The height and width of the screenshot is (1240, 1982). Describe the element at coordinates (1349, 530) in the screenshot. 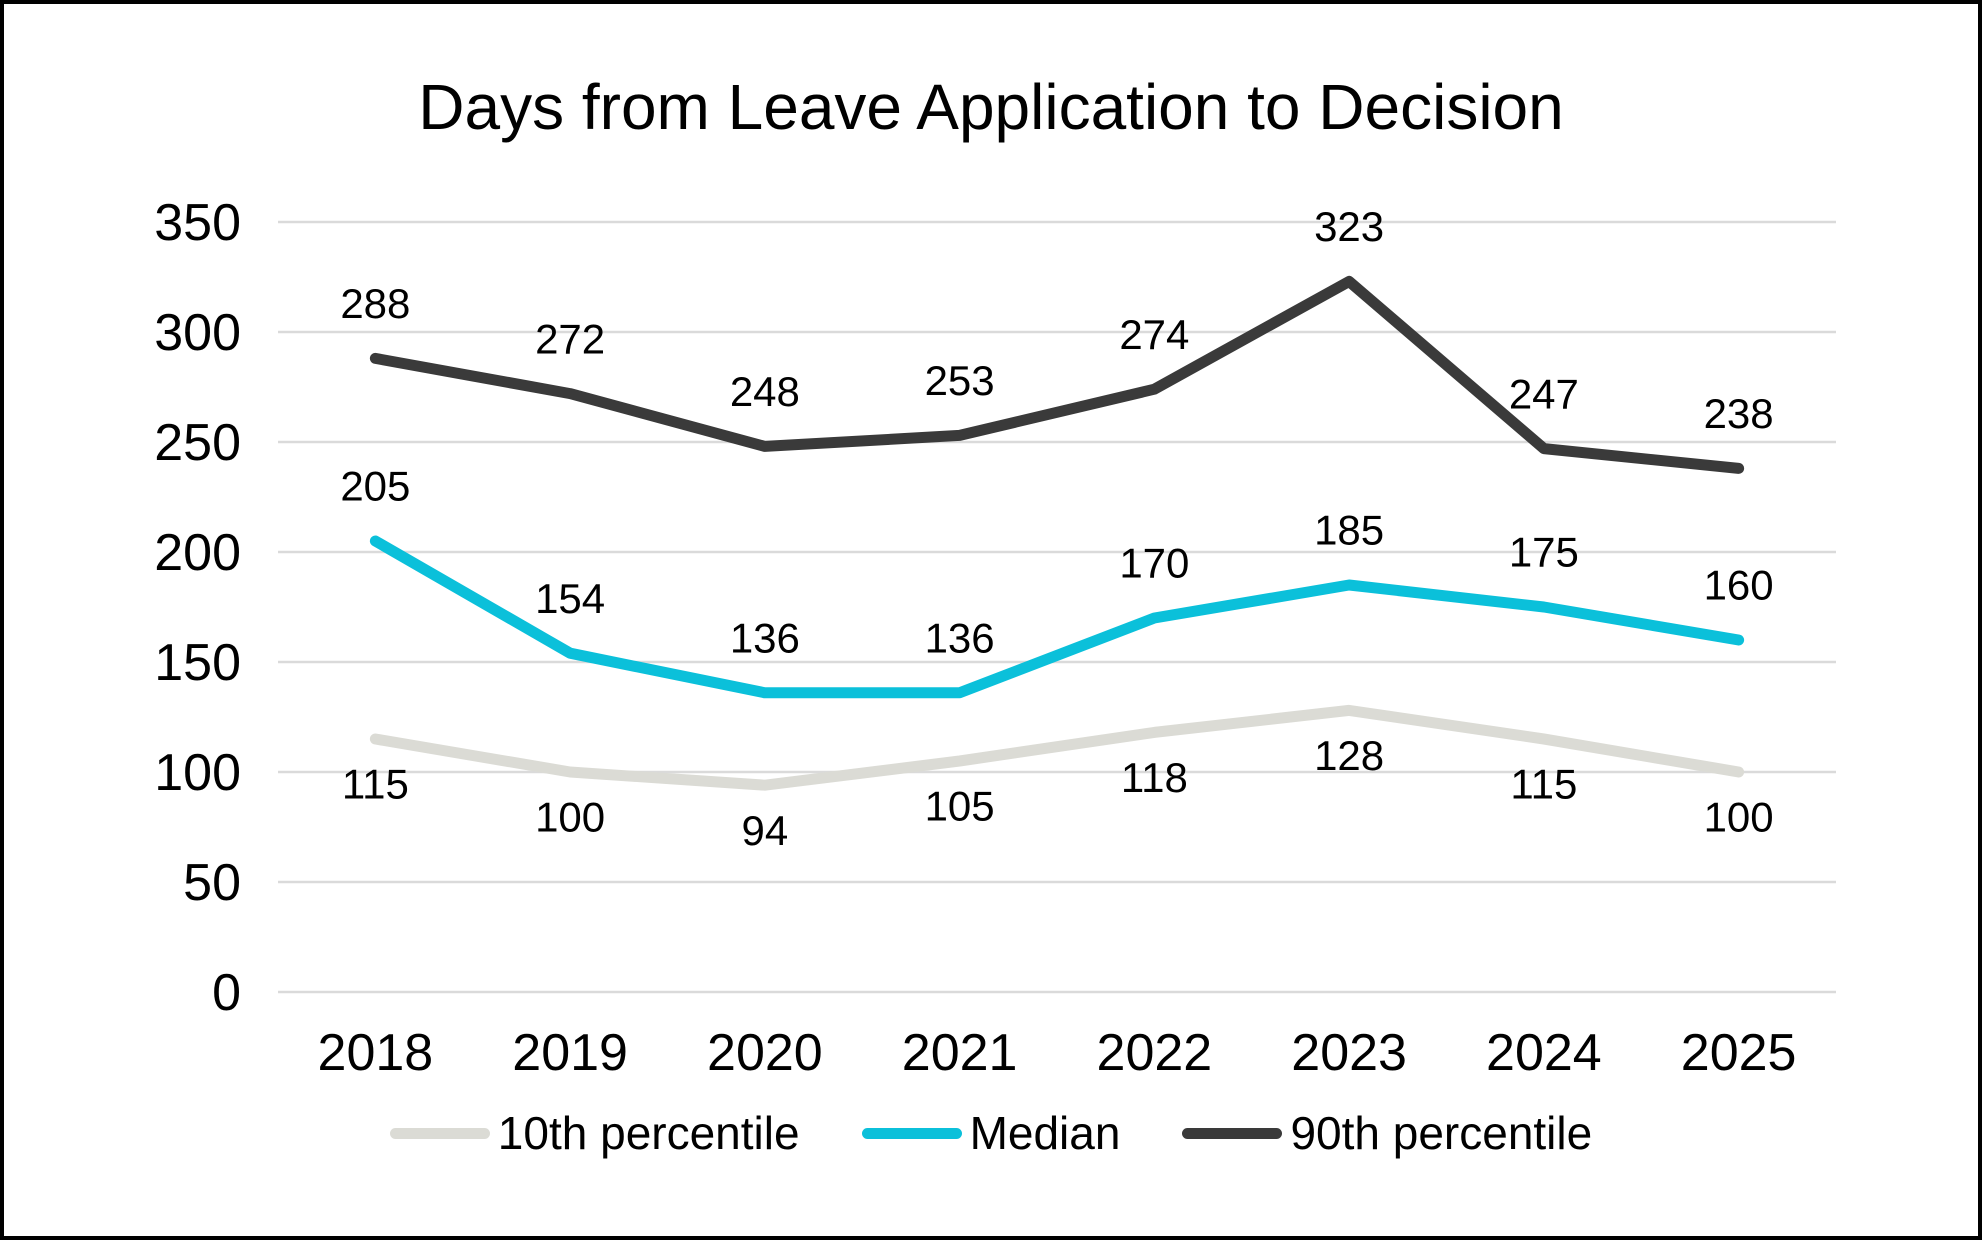

I see `data-label-median-2023: 185` at that location.